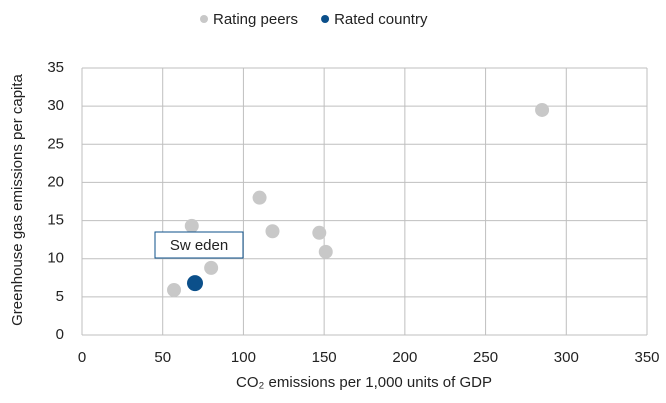 The height and width of the screenshot is (403, 666). I want to click on x-tick-label: 150, so click(324, 357).